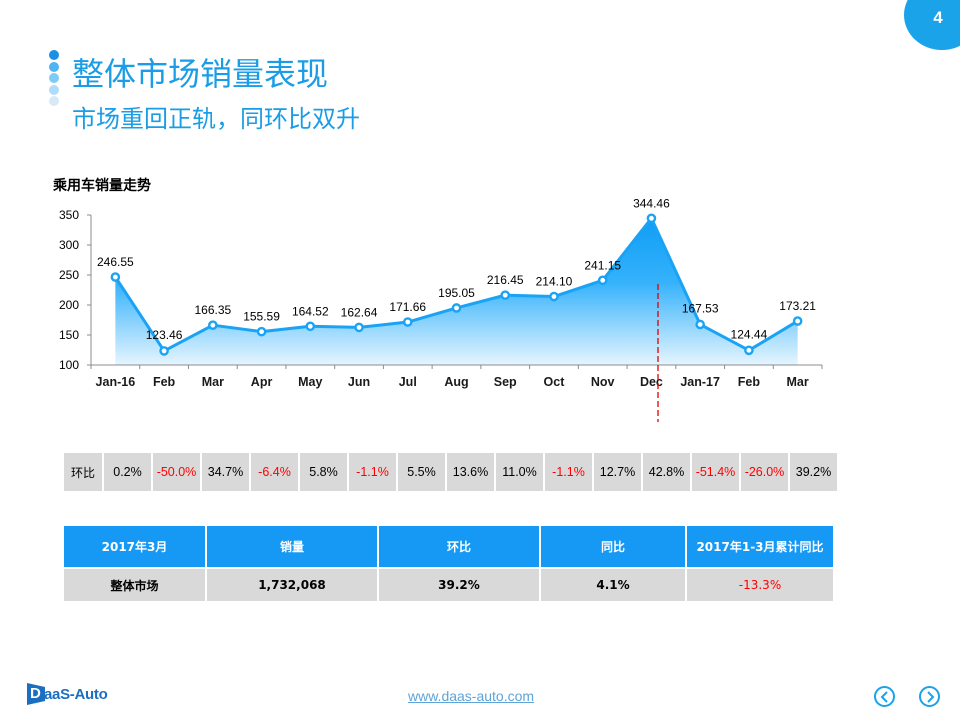  What do you see at coordinates (225, 472) in the screenshot?
I see `mom-cell: 34.7%` at bounding box center [225, 472].